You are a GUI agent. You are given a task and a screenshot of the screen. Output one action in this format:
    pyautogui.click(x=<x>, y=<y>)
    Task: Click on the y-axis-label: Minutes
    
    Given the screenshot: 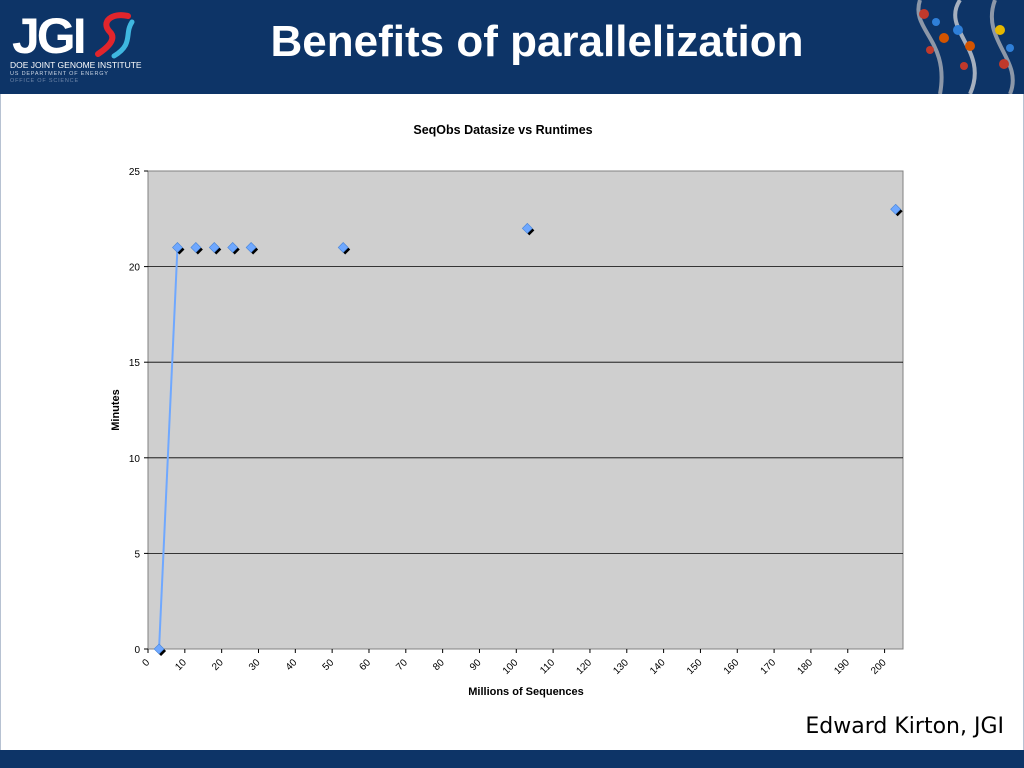 What is the action you would take?
    pyautogui.click(x=116, y=410)
    